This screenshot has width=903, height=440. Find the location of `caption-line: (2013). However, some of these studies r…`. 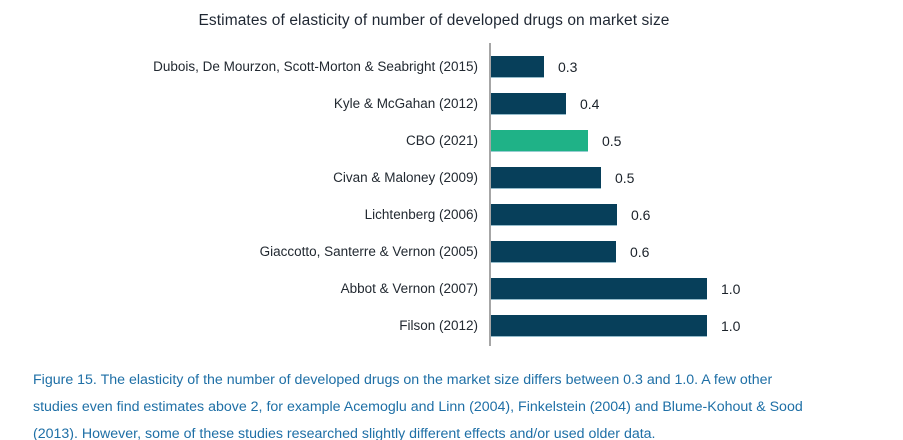

caption-line: (2013). However, some of these studies r… is located at coordinates (344, 433).